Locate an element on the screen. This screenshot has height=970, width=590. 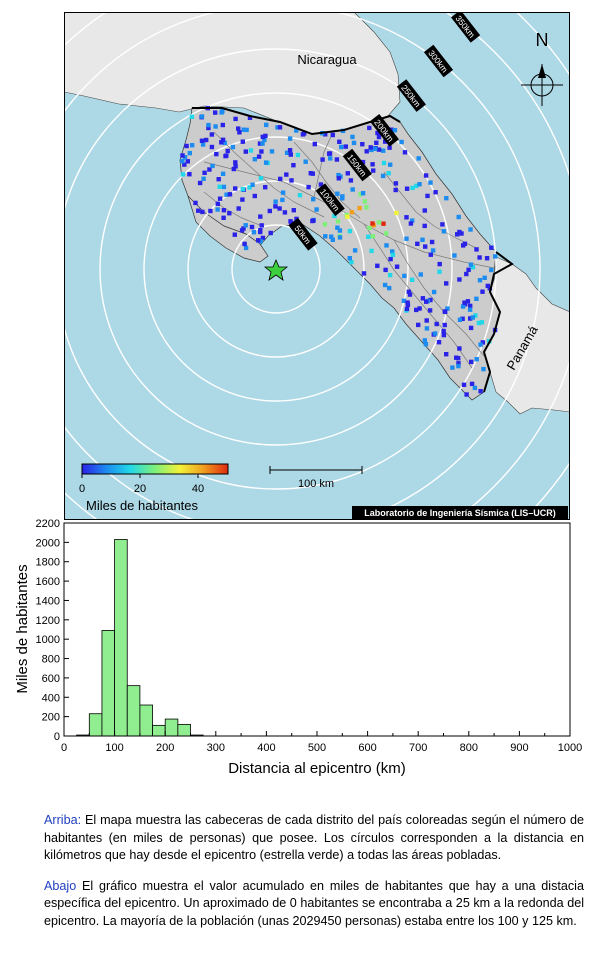
scale-bar-label: 100 km is located at coordinates (316, 484).